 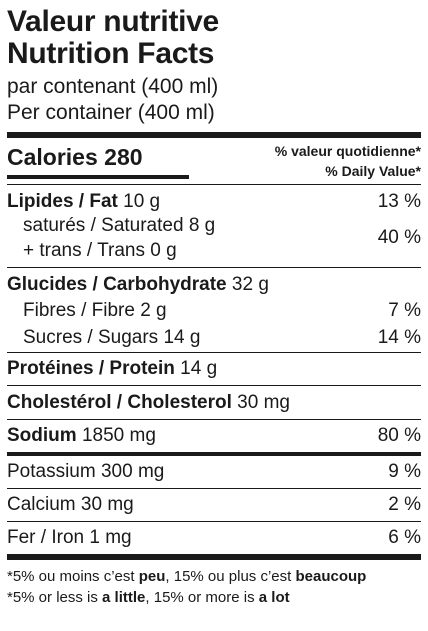 What do you see at coordinates (202, 597) in the screenshot?
I see `footnote-english-text: , 15% or more is` at bounding box center [202, 597].